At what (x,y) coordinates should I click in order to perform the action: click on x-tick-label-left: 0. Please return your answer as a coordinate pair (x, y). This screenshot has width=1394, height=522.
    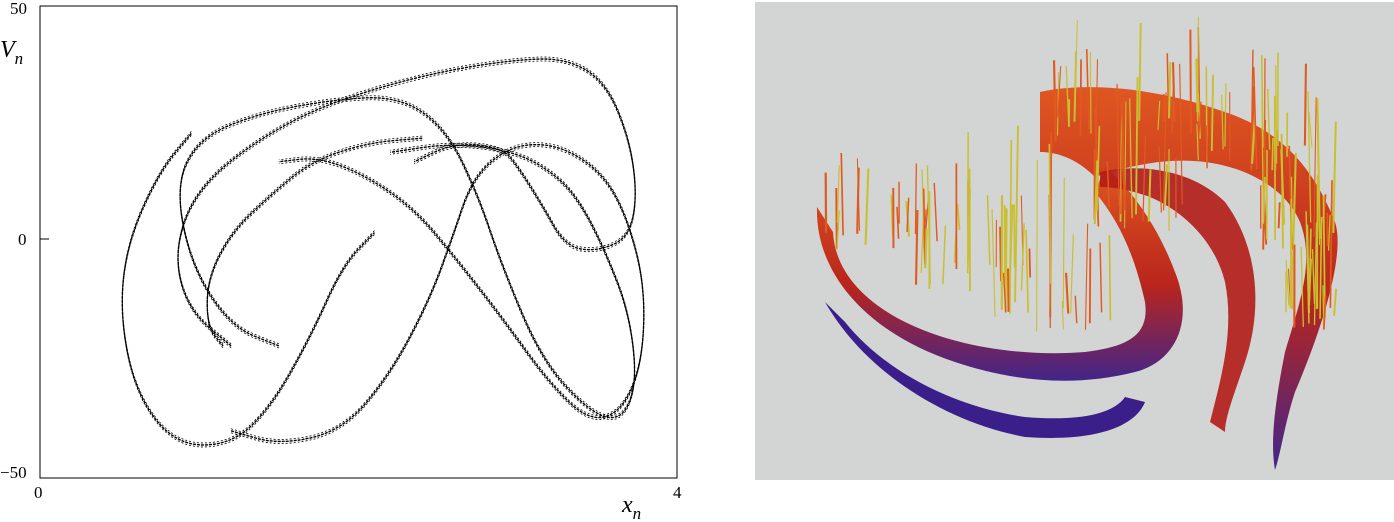
    Looking at the image, I should click on (38, 492).